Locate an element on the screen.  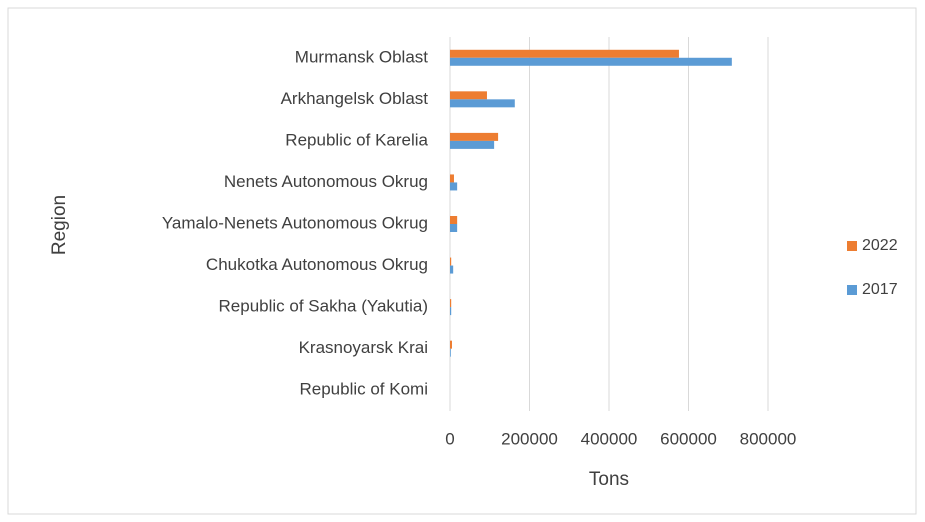
x-tick-label: 600000 is located at coordinates (688, 438).